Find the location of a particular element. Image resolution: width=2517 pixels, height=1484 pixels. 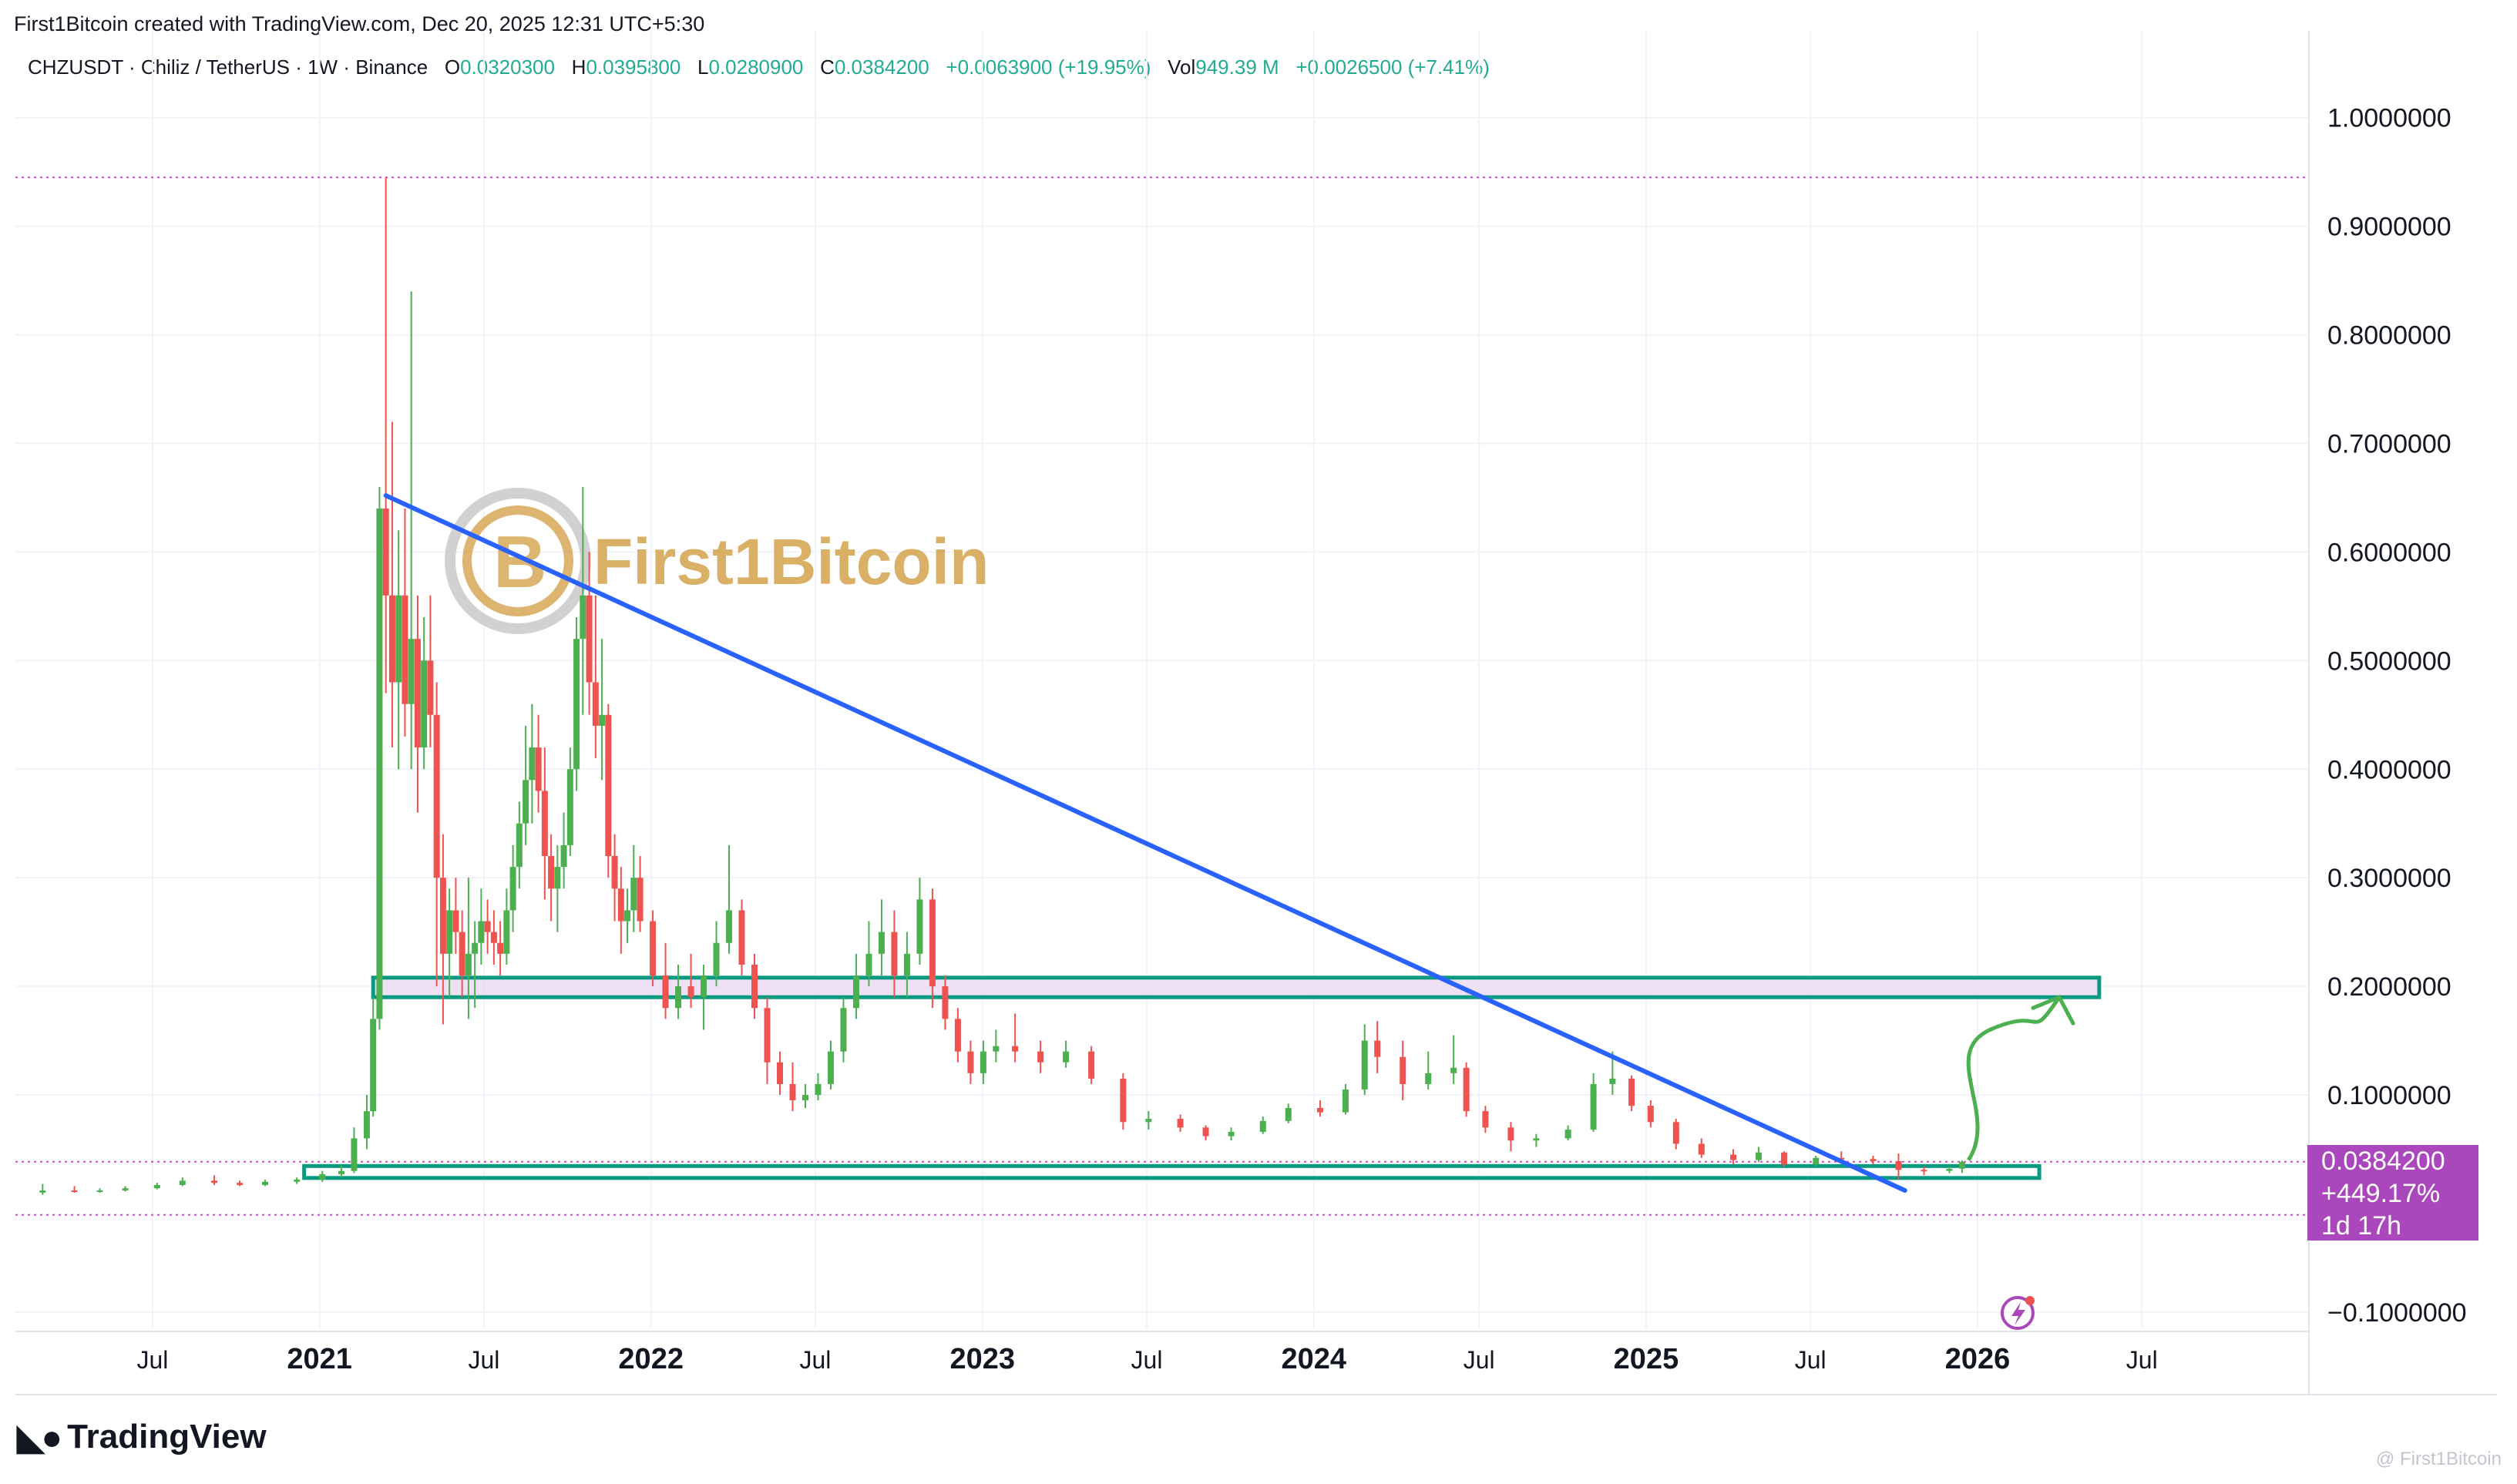

zones is located at coordinates (1202, 1077).